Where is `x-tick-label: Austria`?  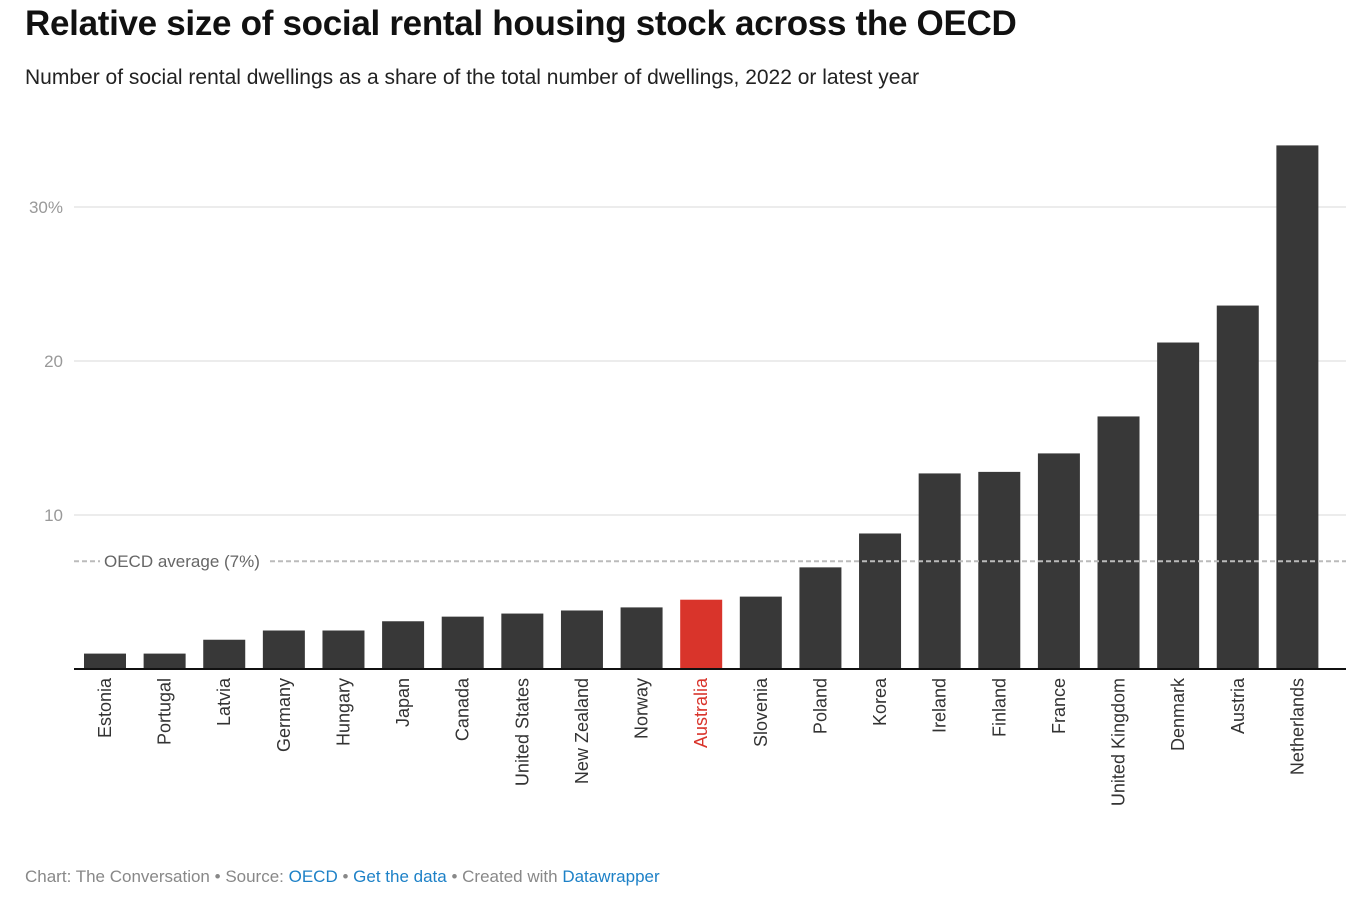
x-tick-label: Austria is located at coordinates (1238, 705).